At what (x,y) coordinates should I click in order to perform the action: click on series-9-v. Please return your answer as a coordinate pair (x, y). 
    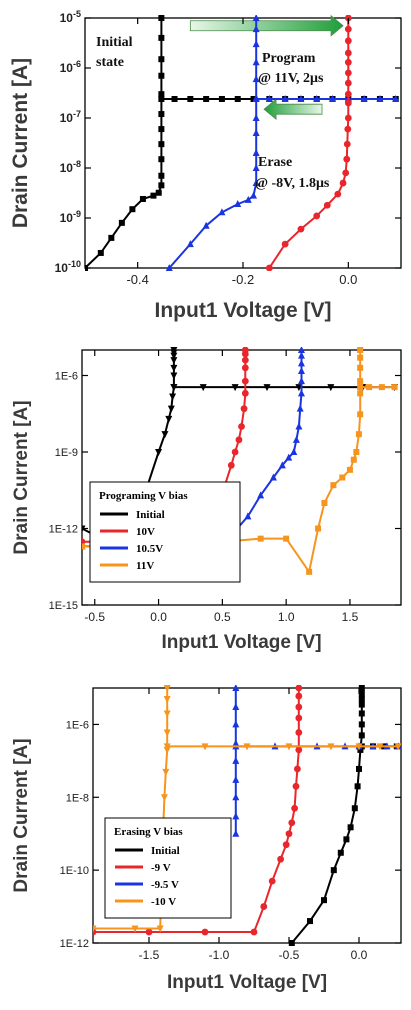
    Looking at the image, I should click on (198, 810).